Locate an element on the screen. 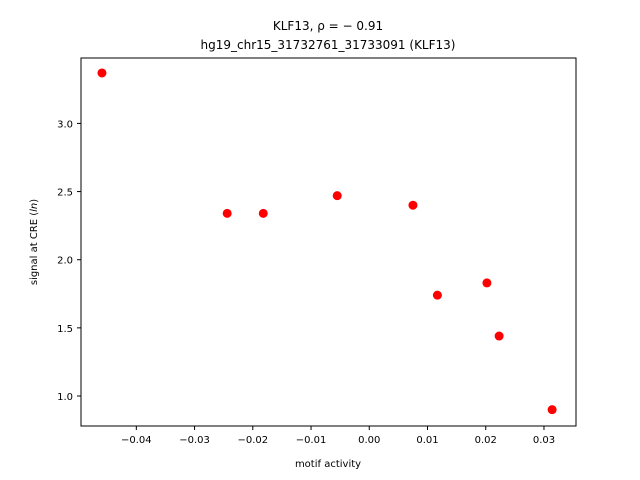 This screenshot has height=480, width=640. y-tick-label: 2.0 is located at coordinates (65, 261).